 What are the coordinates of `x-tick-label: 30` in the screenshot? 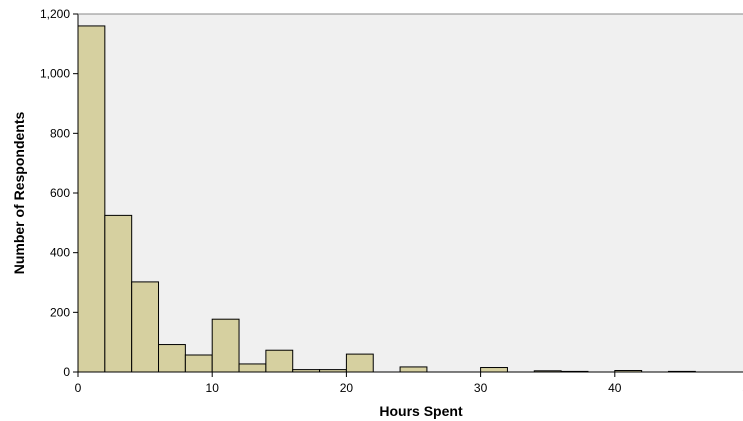 It's located at (481, 388).